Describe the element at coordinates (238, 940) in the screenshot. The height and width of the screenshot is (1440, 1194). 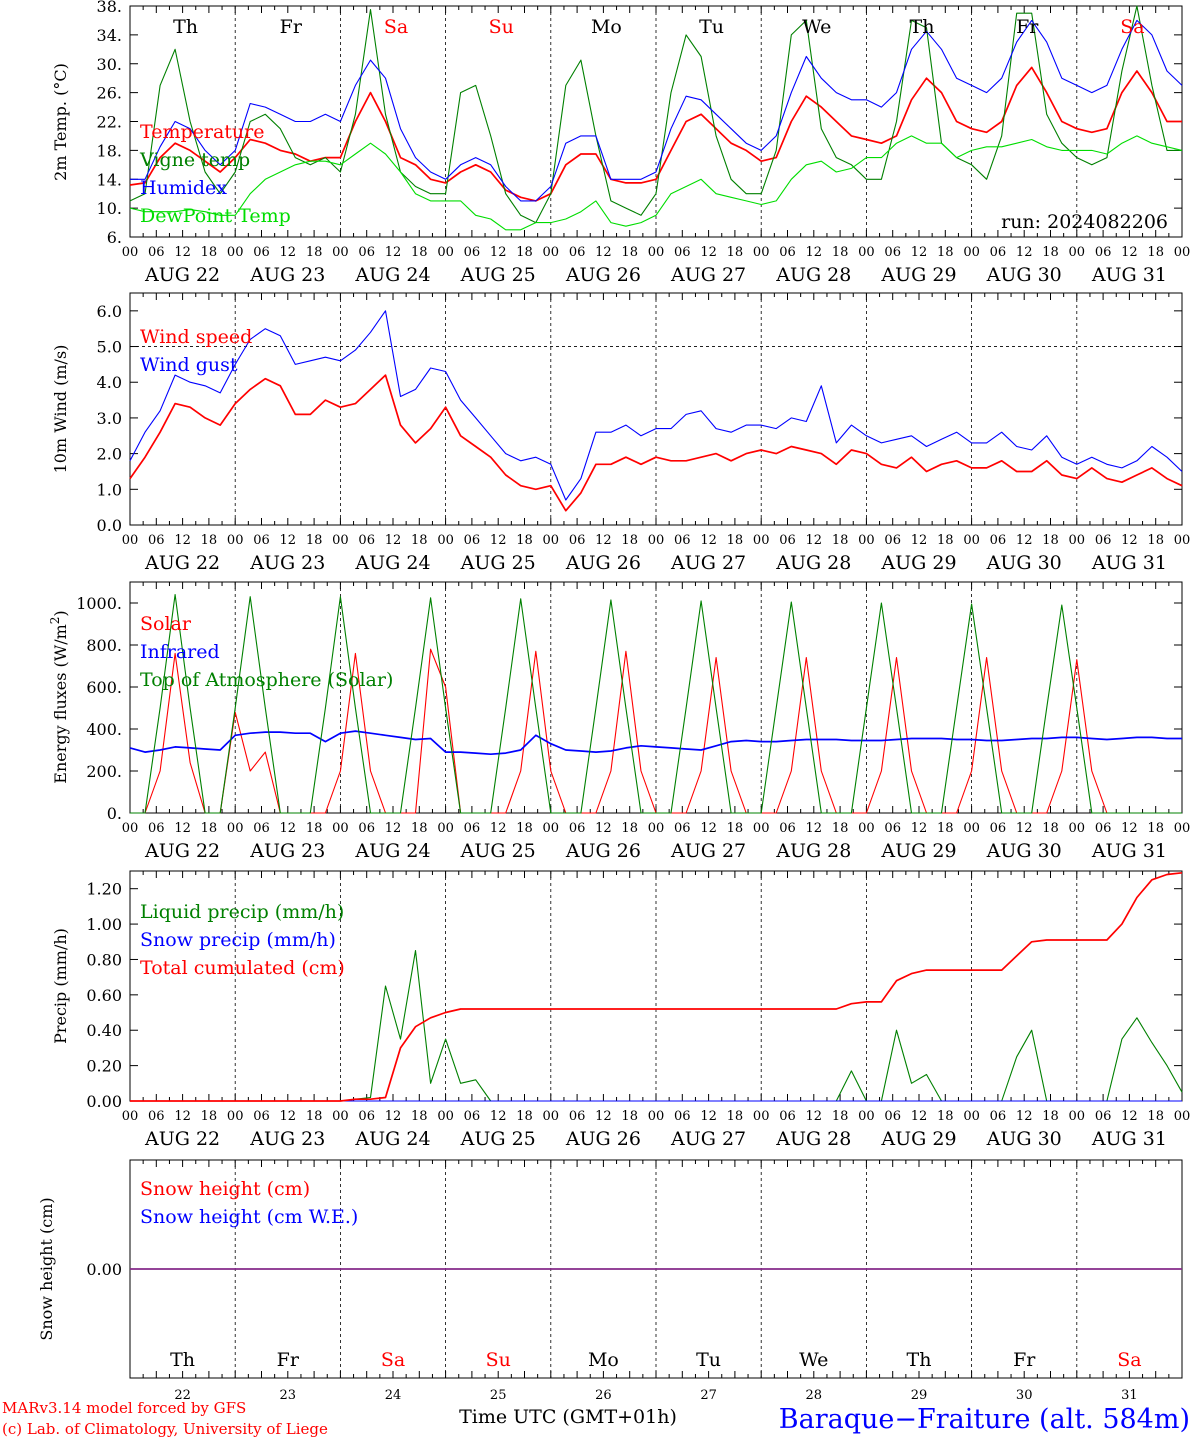
I see `legend-snow-precip-mm-h-: Snow precip (mm/h)` at that location.